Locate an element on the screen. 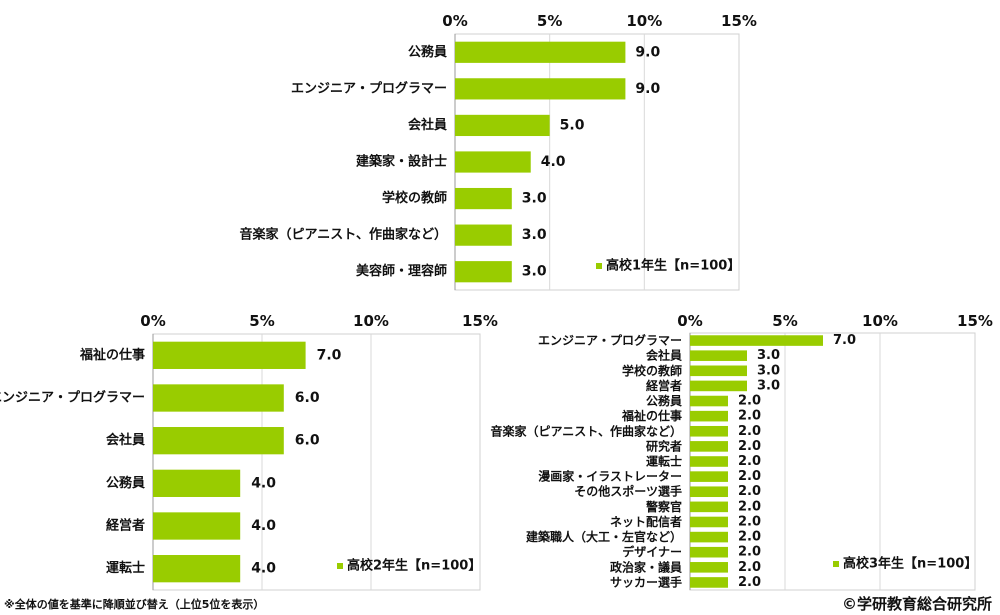  chart3-category-label: サッカー選手 is located at coordinates (646, 581).